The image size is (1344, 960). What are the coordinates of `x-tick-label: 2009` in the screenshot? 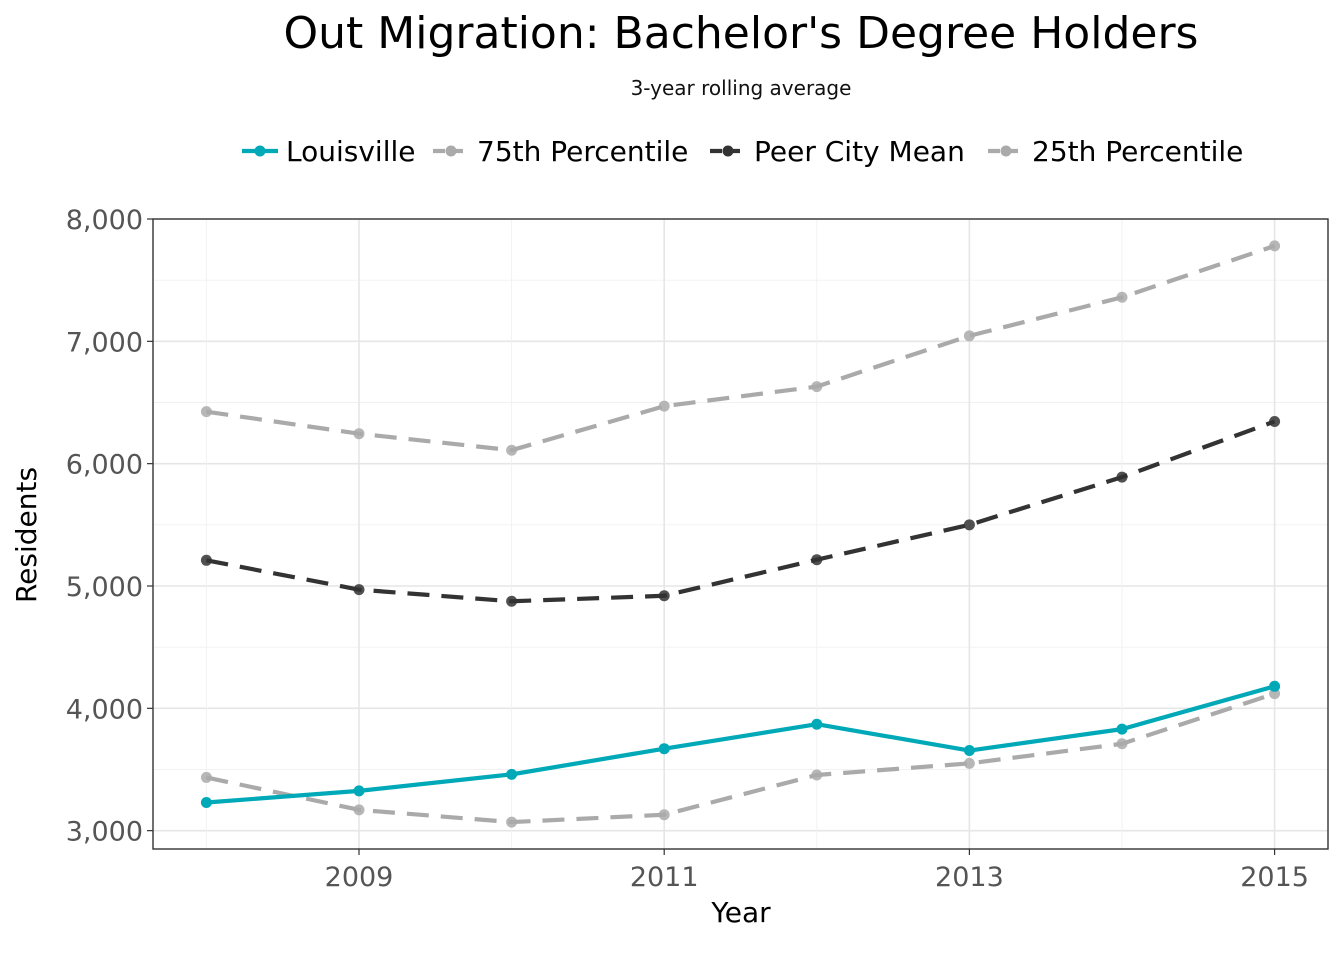 It's located at (359, 877).